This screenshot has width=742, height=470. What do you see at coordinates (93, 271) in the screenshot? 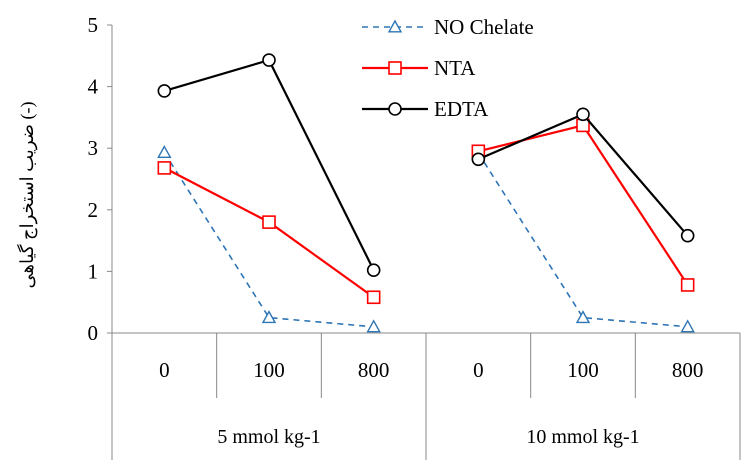
I see `y-tick-label: 1` at bounding box center [93, 271].